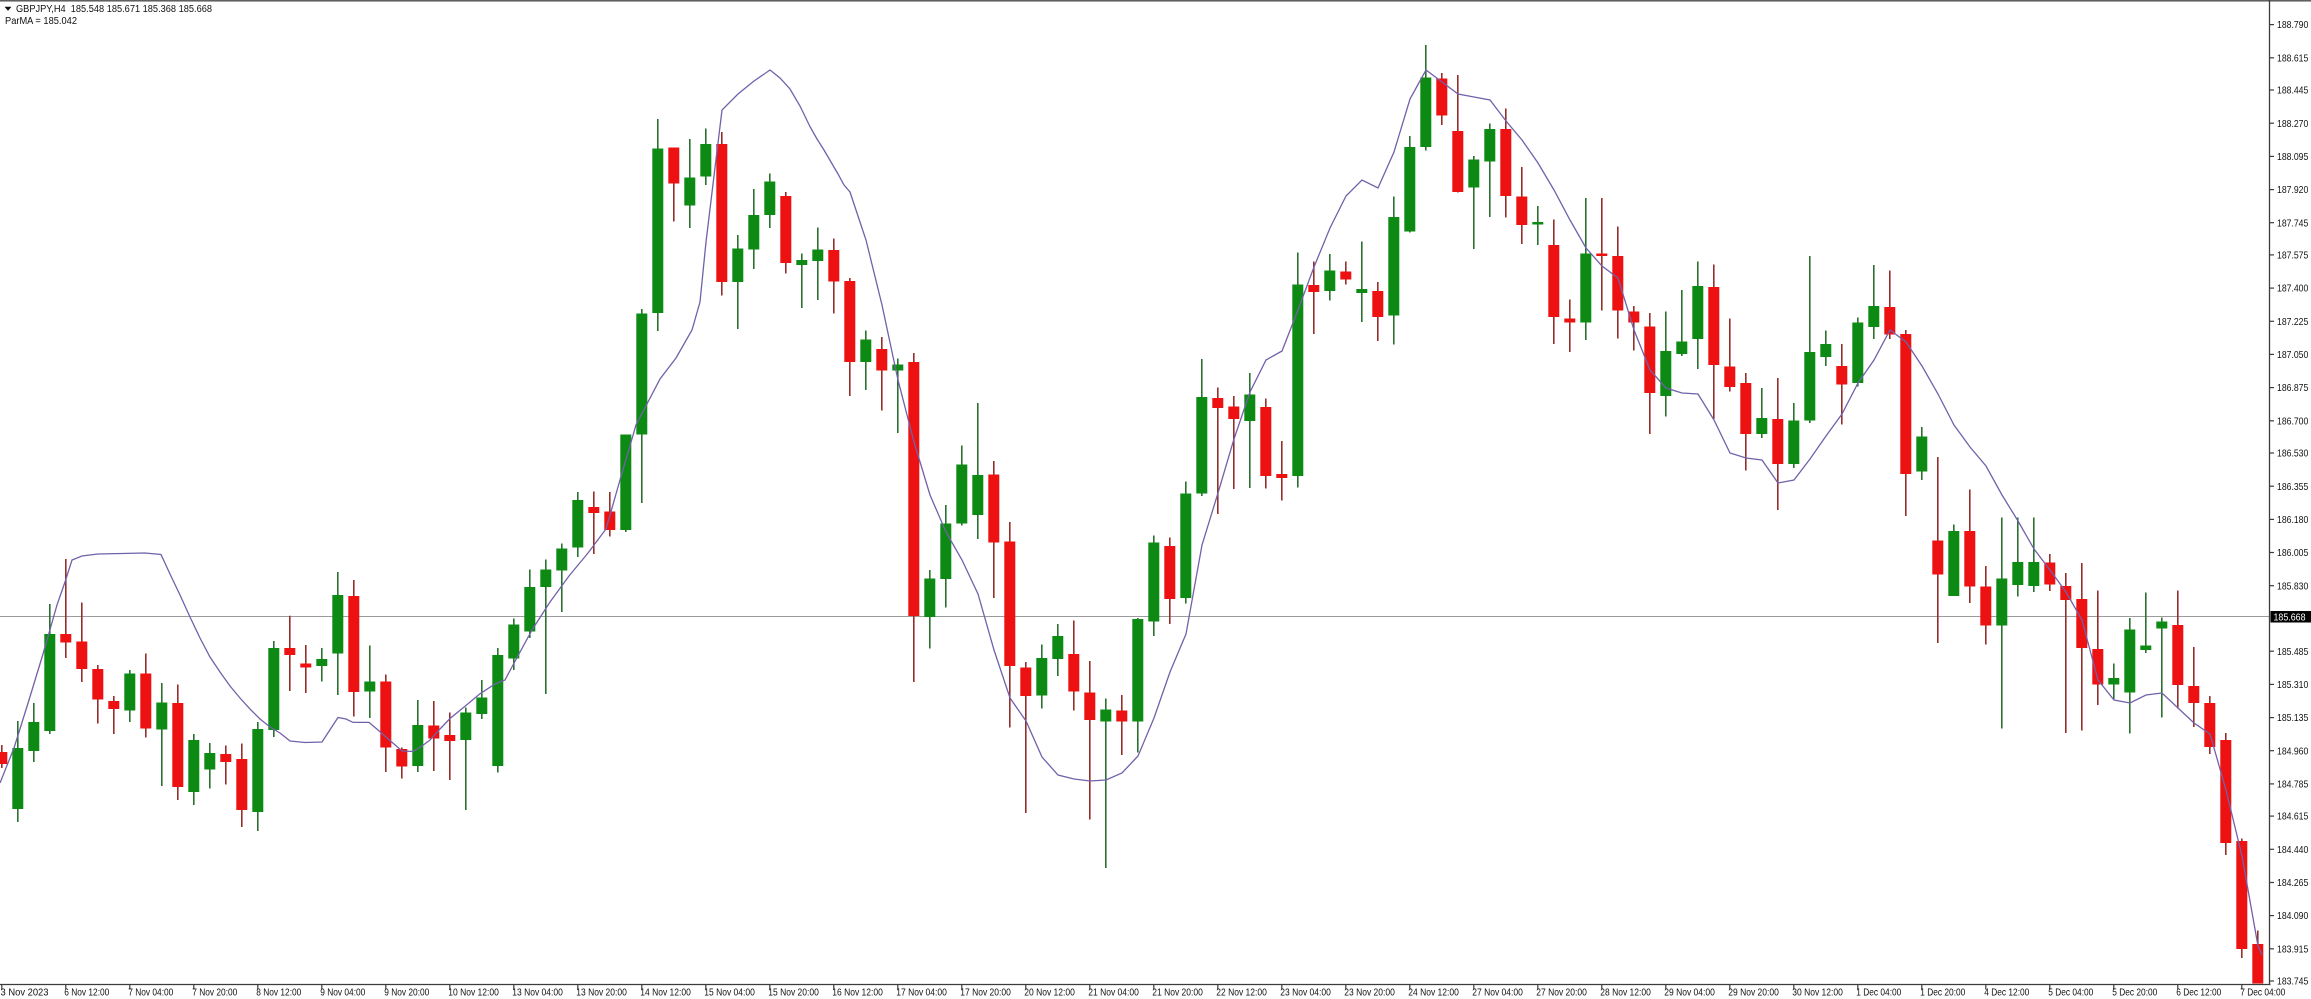 This screenshot has width=2311, height=999. What do you see at coordinates (2292, 91) in the screenshot?
I see `svg-text: 188.445` at bounding box center [2292, 91].